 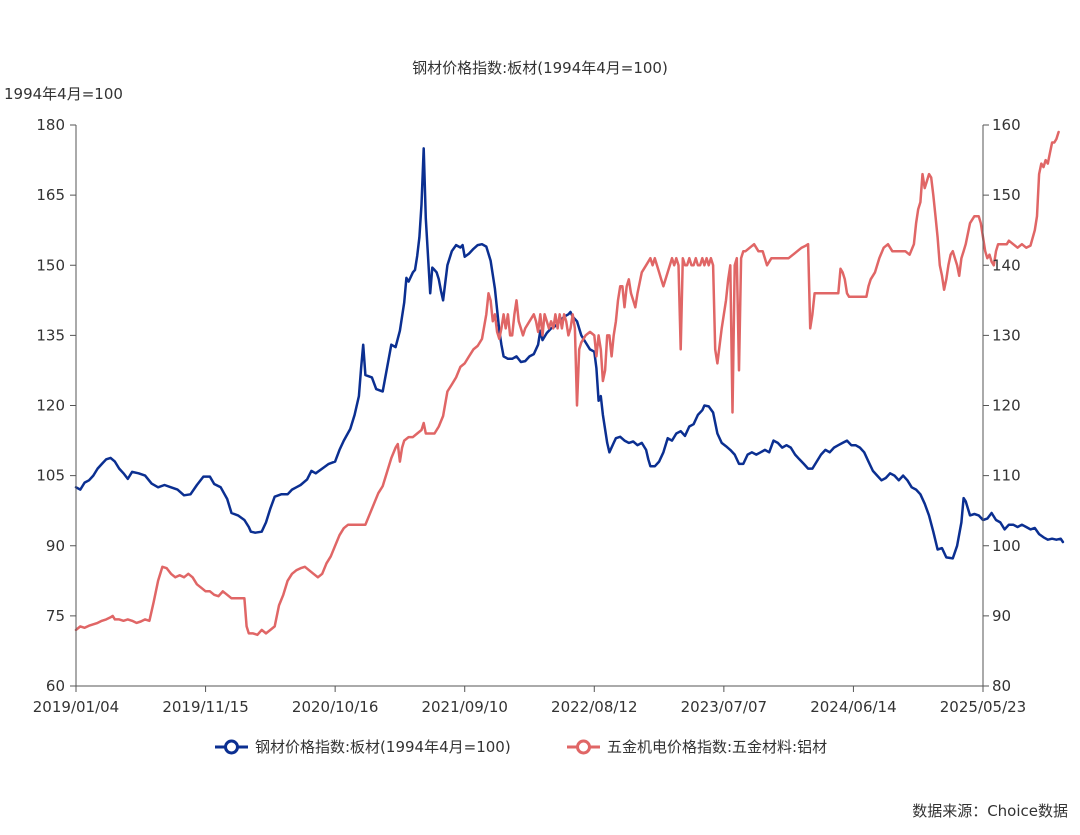 What do you see at coordinates (1001, 686) in the screenshot?
I see `right-tick-label: 80` at bounding box center [1001, 686].